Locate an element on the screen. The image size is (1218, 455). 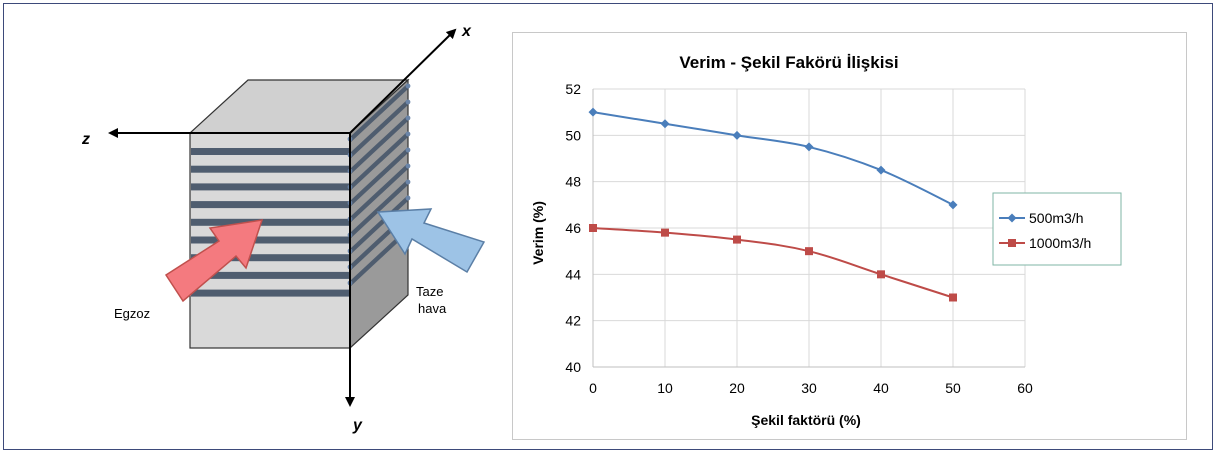
side-plate-stripes is located at coordinates (379, 184).